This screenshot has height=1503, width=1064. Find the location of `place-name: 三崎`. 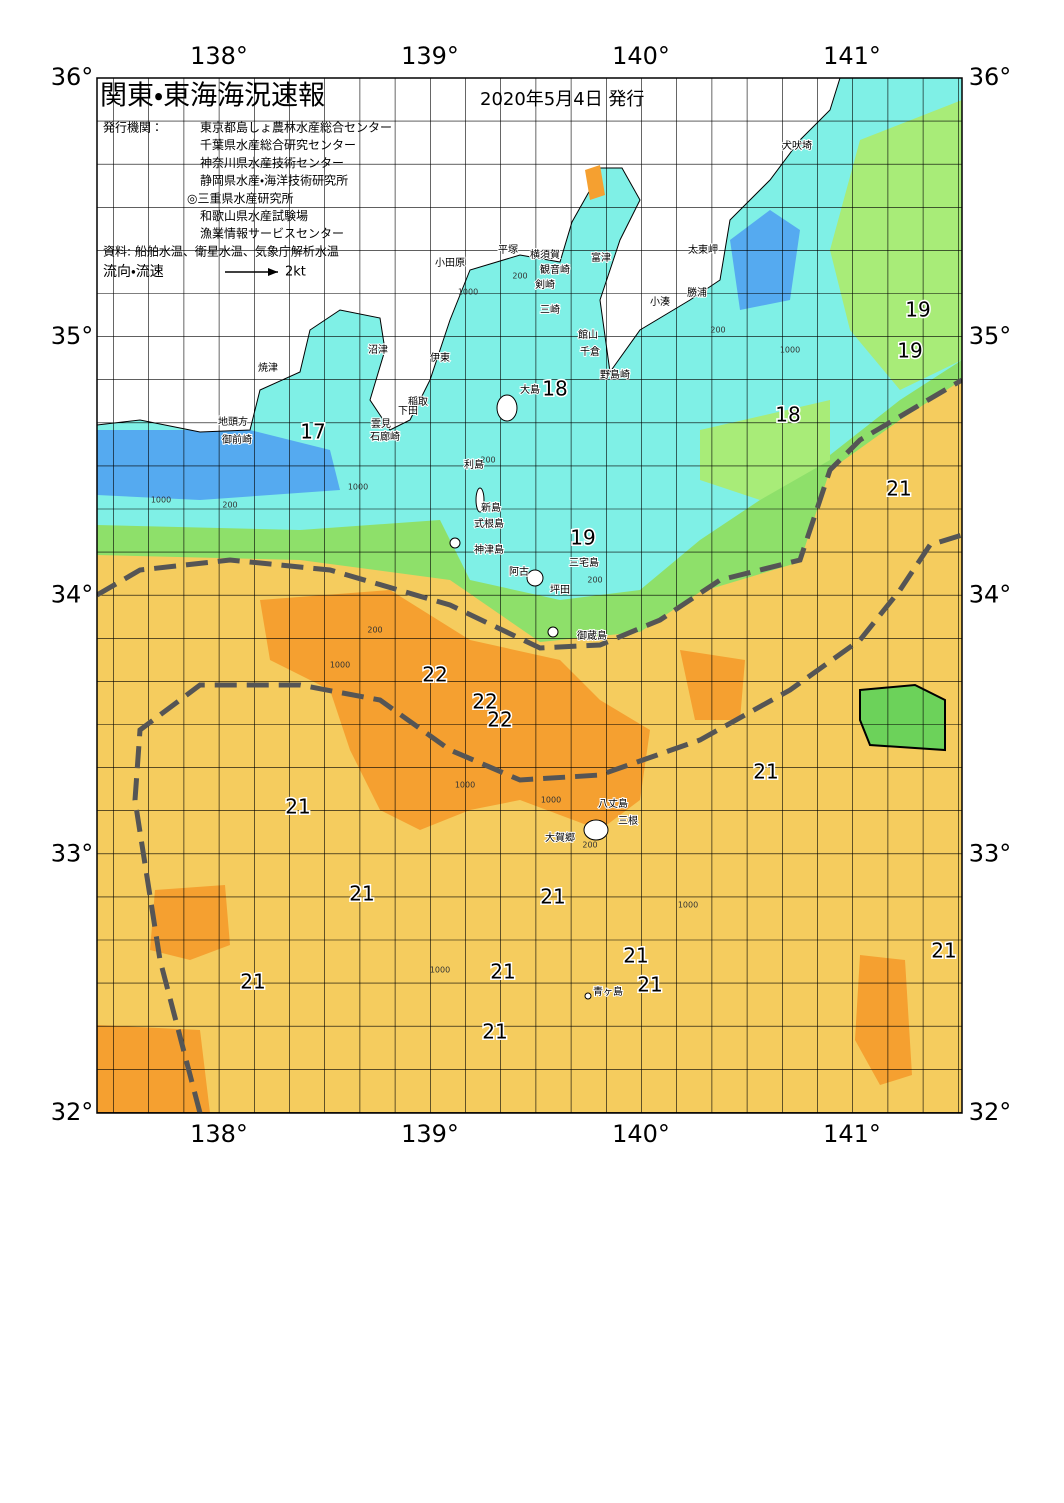

place-name: 三崎 is located at coordinates (550, 309).